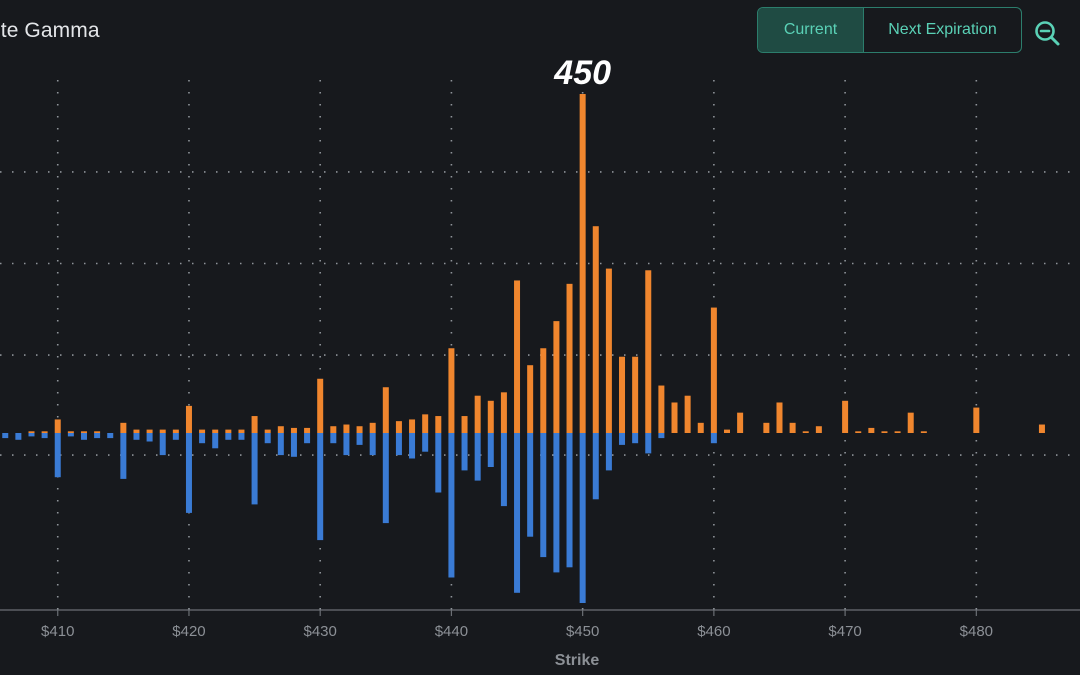 The height and width of the screenshot is (675, 1080). Describe the element at coordinates (942, 29) in the screenshot. I see `next-expiration-button: Next Expiration` at that location.